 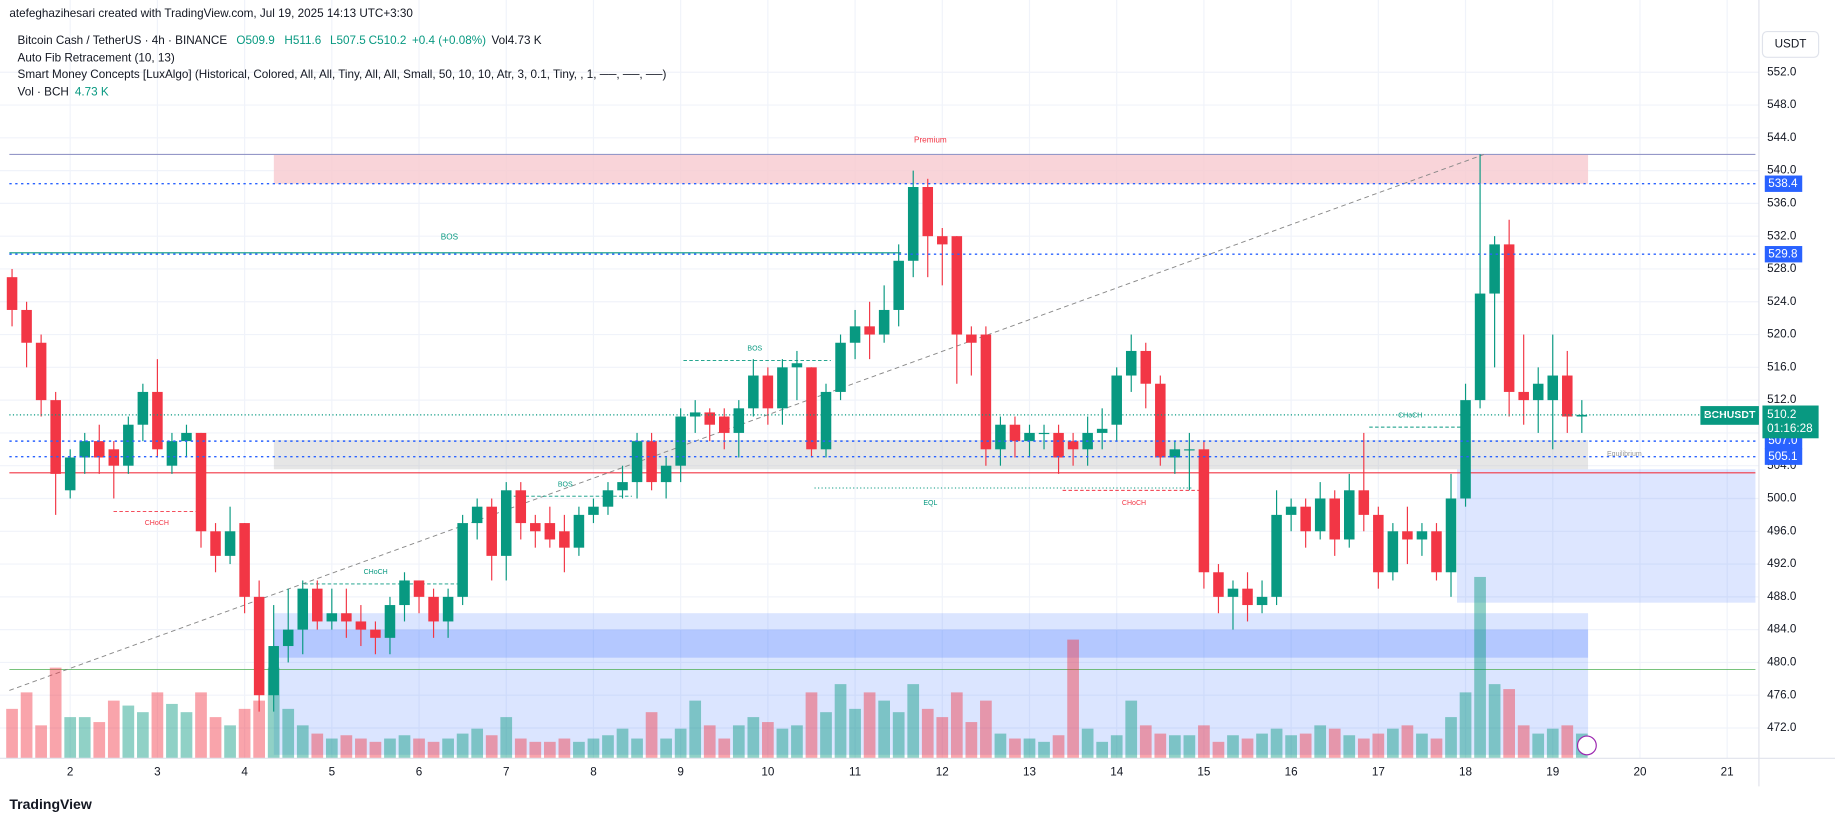 What do you see at coordinates (506, 771) in the screenshot?
I see `x-tick-label: 7` at bounding box center [506, 771].